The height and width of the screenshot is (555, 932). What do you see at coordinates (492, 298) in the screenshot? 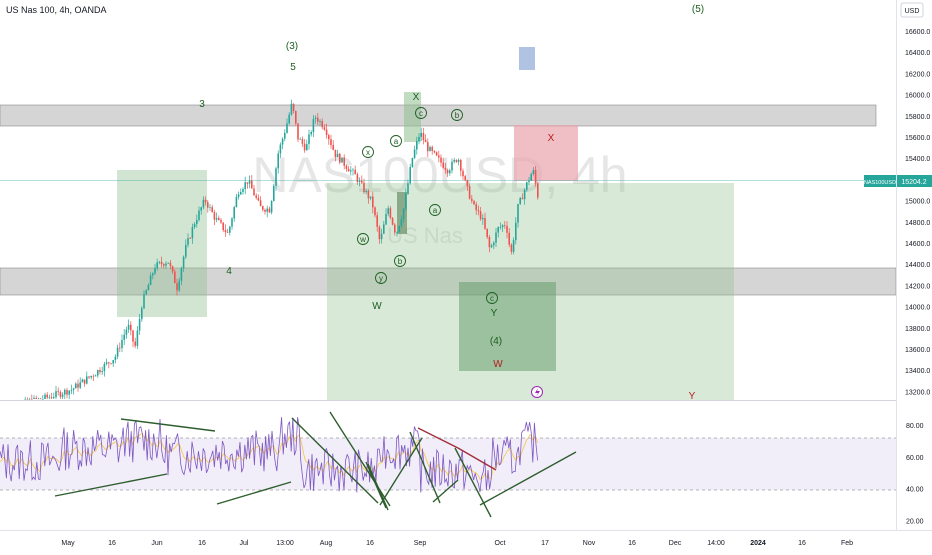
I see `wave-label-c_low: c` at bounding box center [492, 298].